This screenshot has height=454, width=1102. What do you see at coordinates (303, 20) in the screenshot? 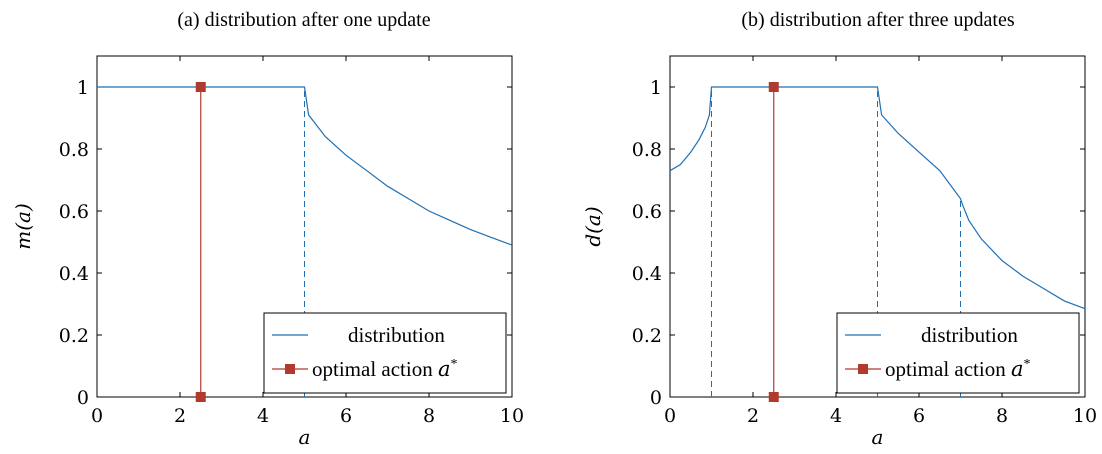
I see `chart-title: (a) distribution after one update` at bounding box center [303, 20].